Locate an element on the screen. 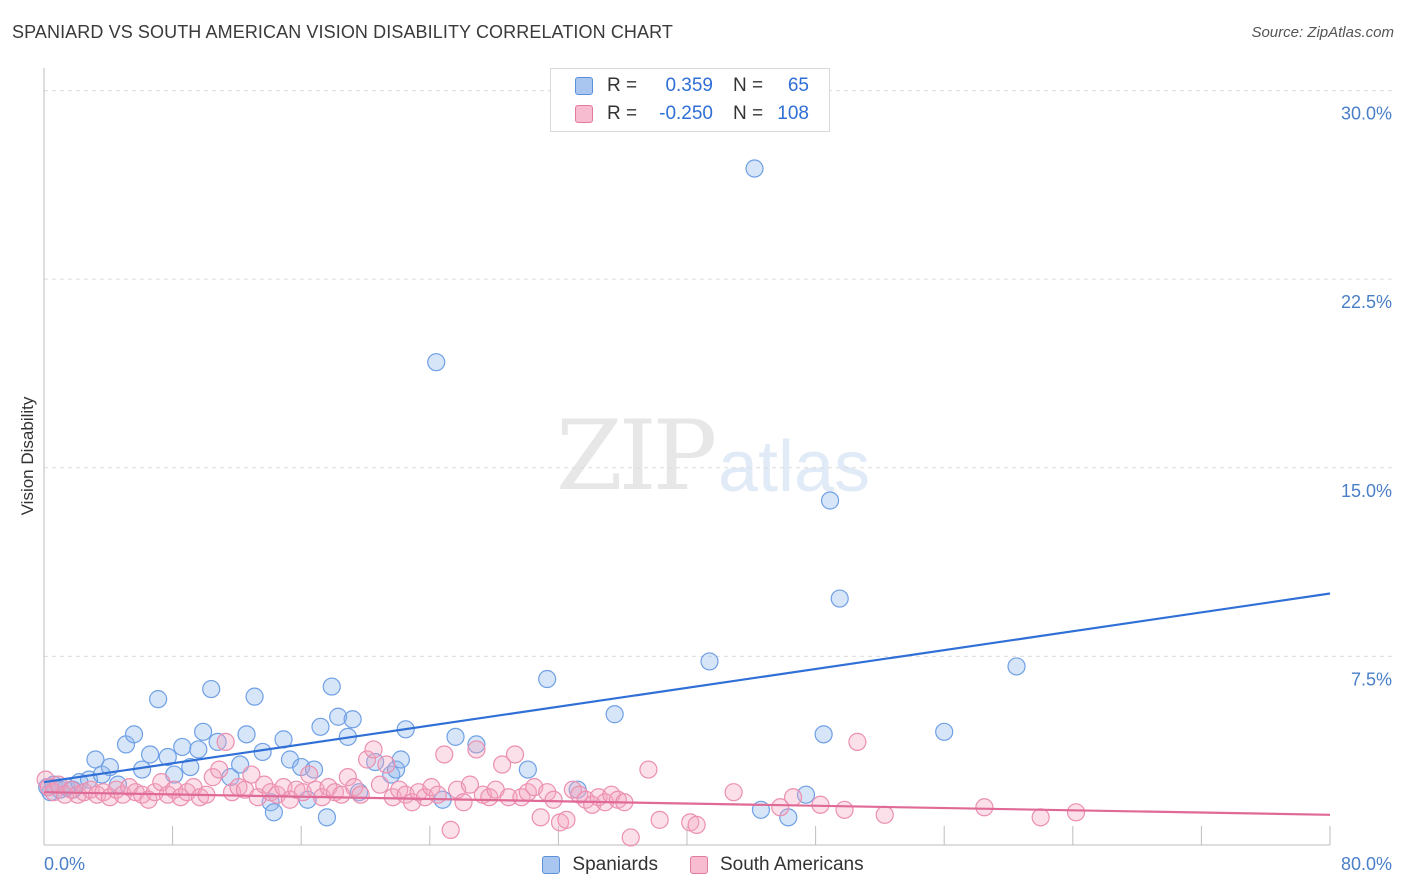  legend-r-value: 0.359 is located at coordinates (689, 85).